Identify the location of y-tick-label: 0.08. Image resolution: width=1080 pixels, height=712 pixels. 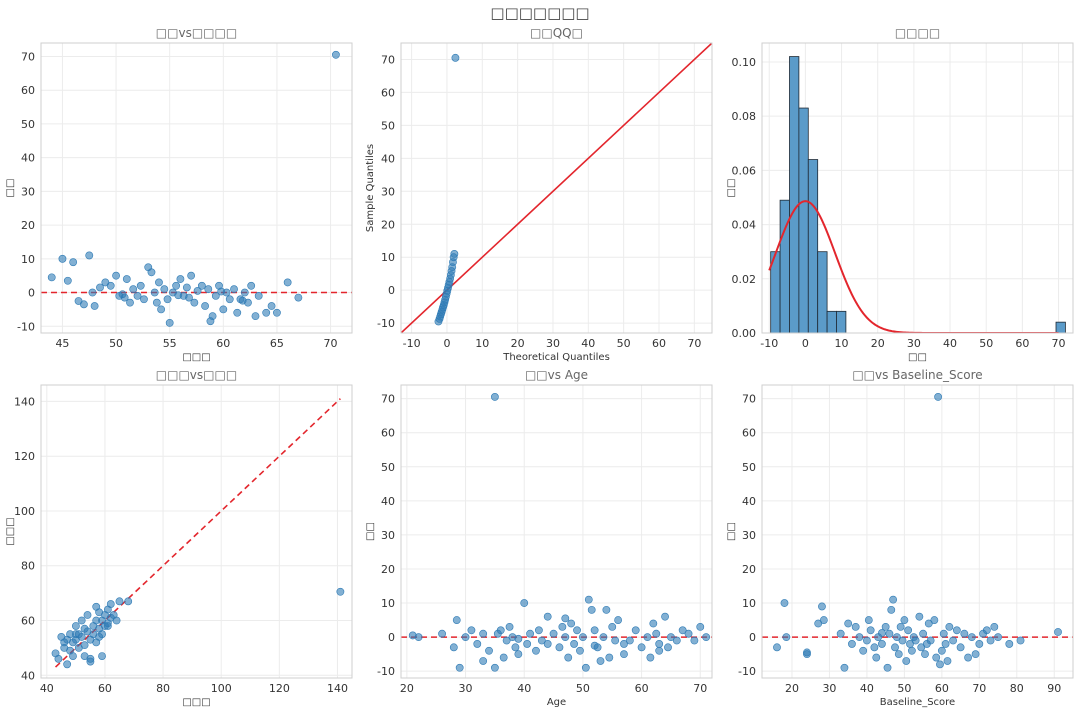
(744, 116).